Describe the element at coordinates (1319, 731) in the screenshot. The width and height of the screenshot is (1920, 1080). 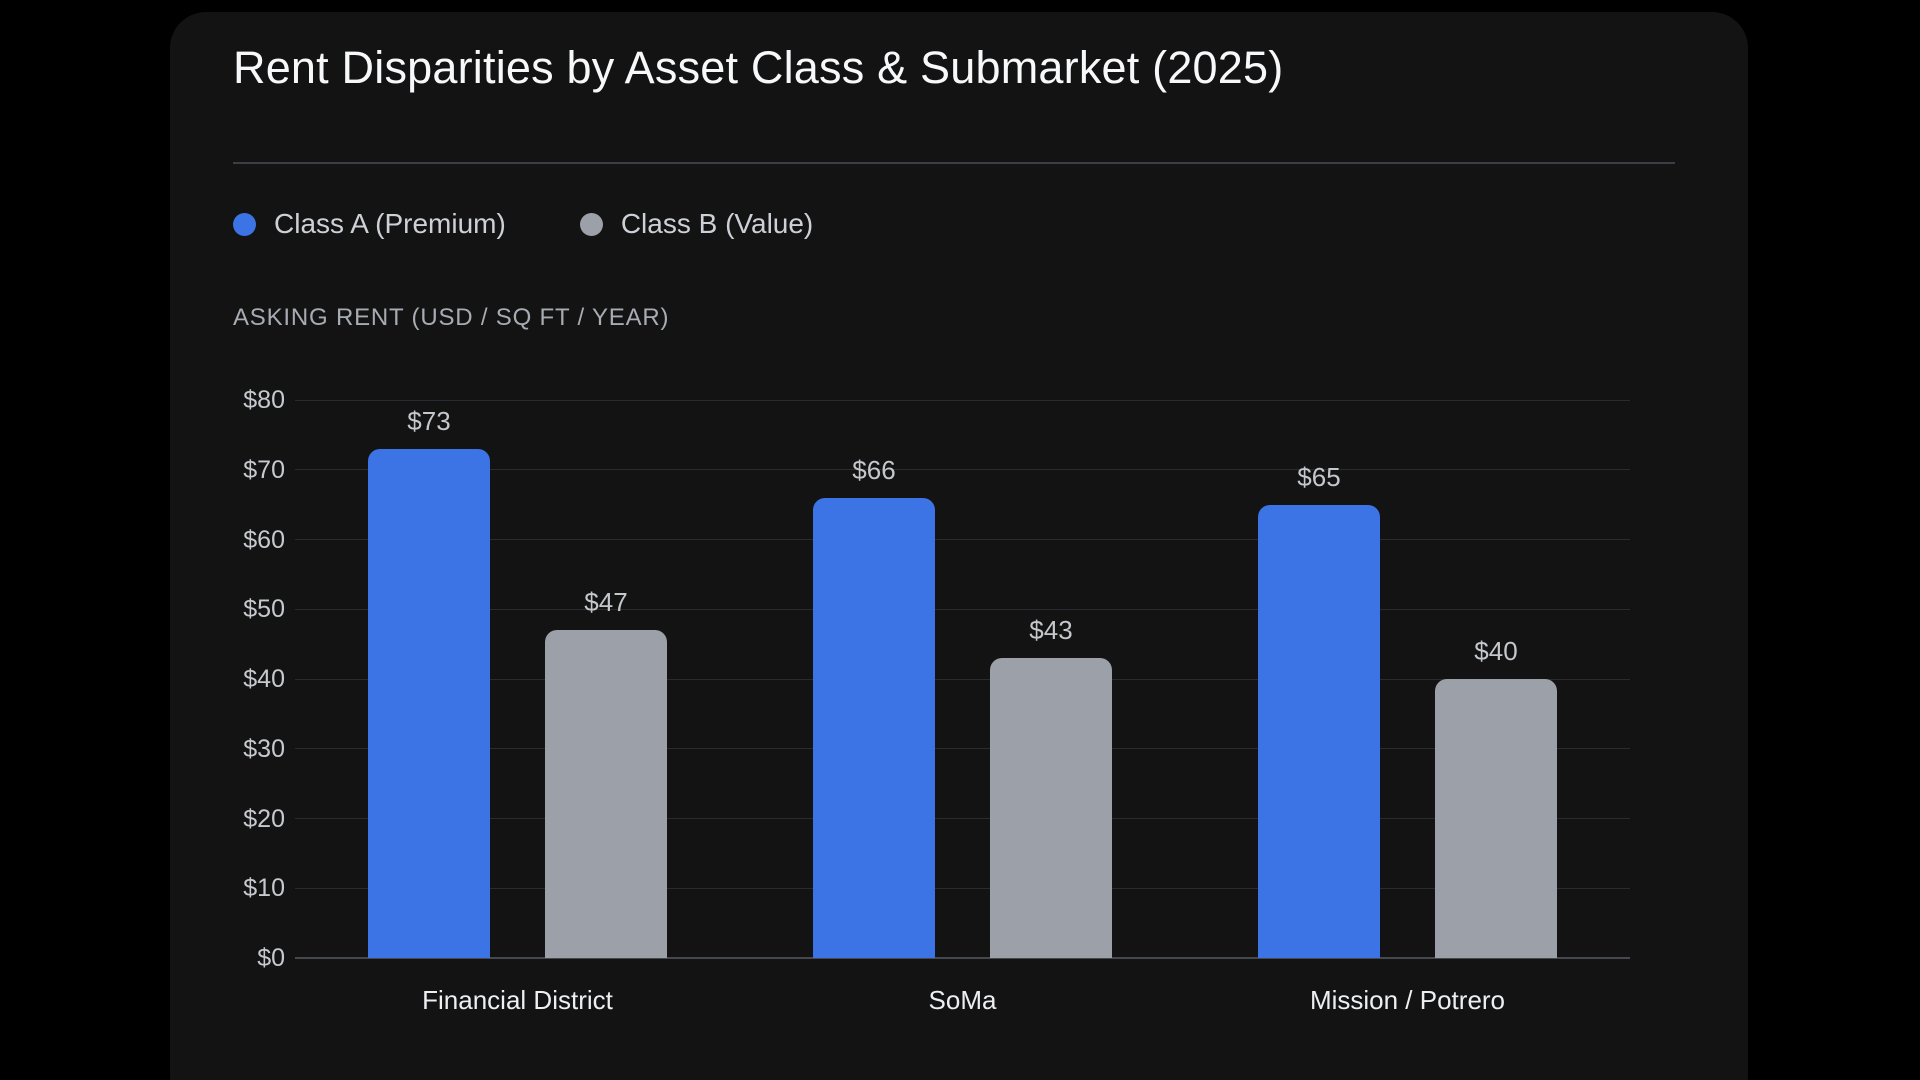
I see `bar-class-a-premium-mission-potrero` at that location.